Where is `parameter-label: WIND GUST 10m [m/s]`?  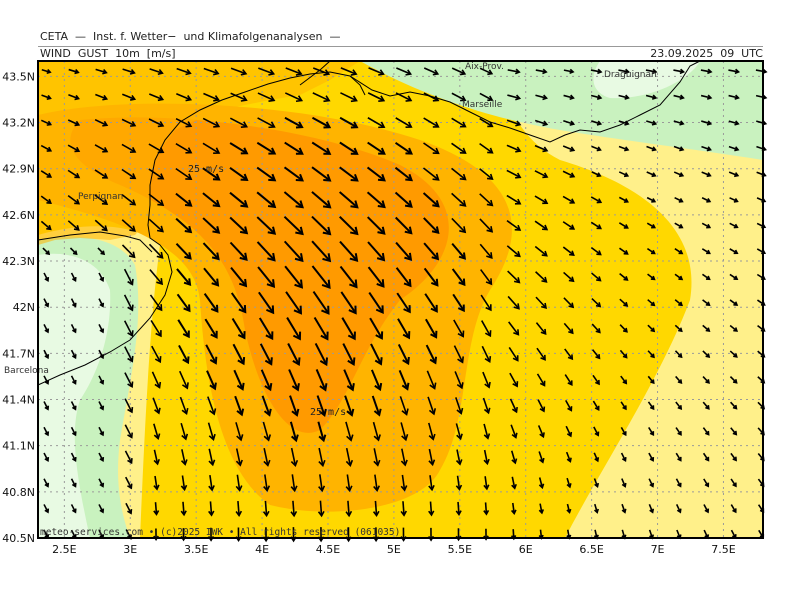
parameter-label: WIND GUST 10m [m/s] is located at coordinates (108, 53).